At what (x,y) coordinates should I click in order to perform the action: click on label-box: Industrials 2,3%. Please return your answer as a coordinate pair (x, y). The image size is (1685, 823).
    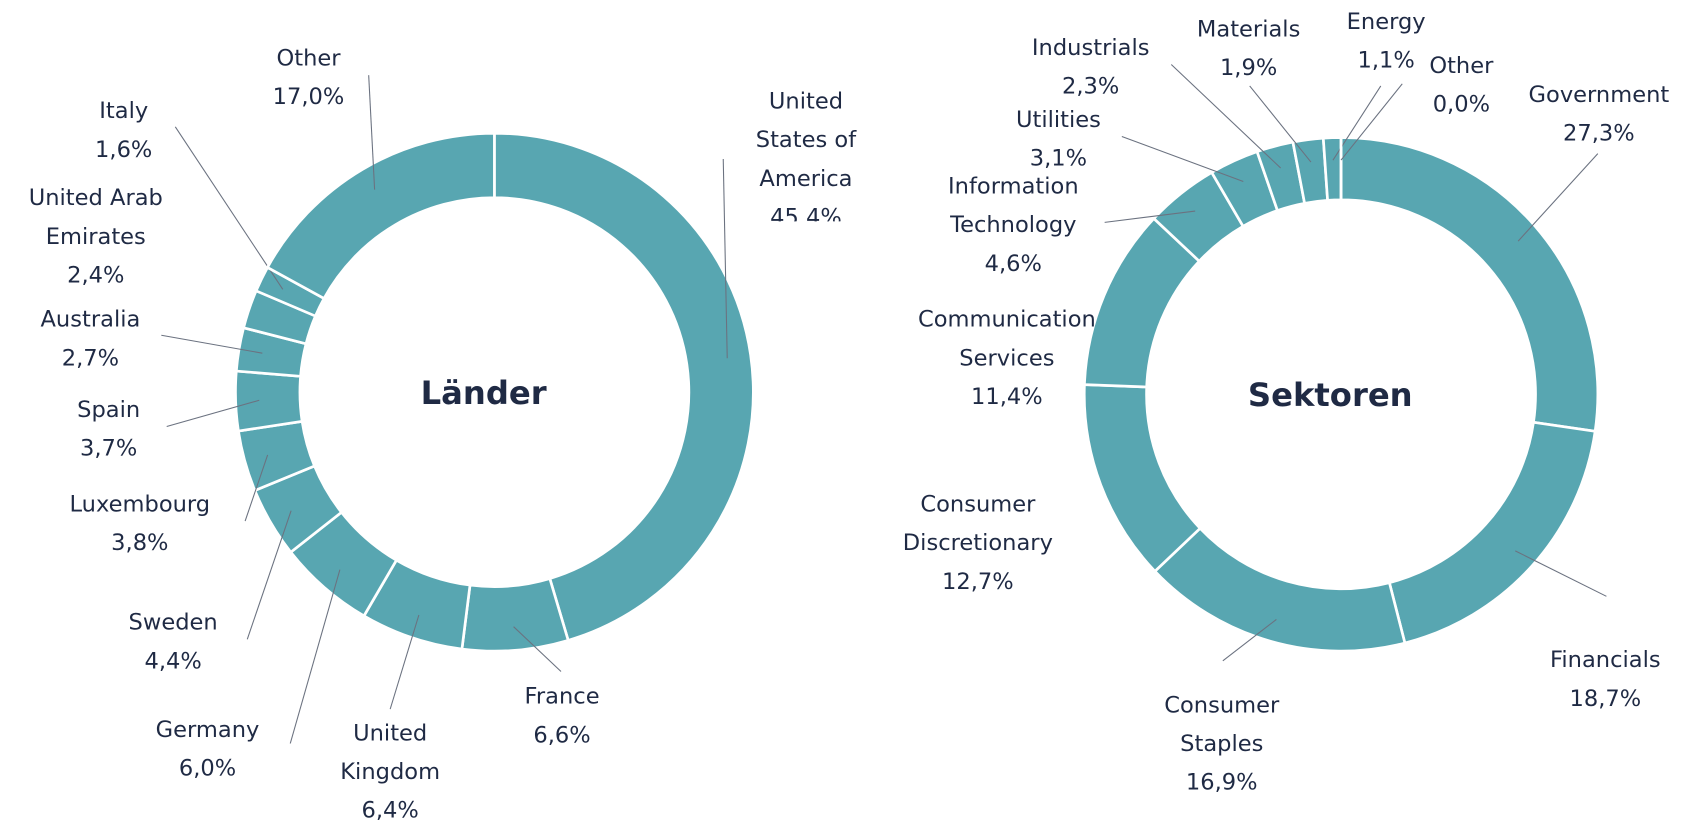
    Looking at the image, I should click on (1090, 66).